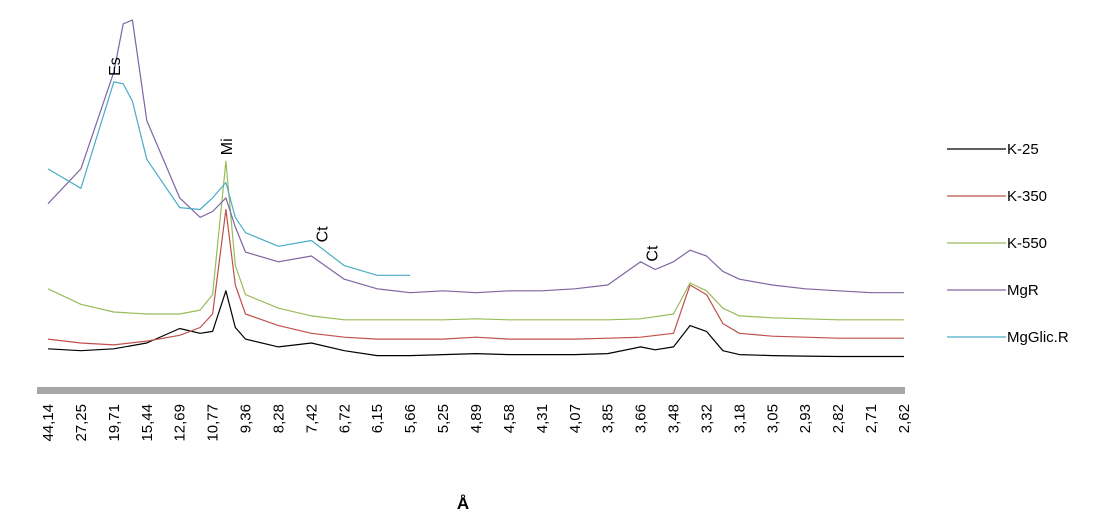 The height and width of the screenshot is (524, 1105). I want to click on x-tick-label: 4,58, so click(509, 418).